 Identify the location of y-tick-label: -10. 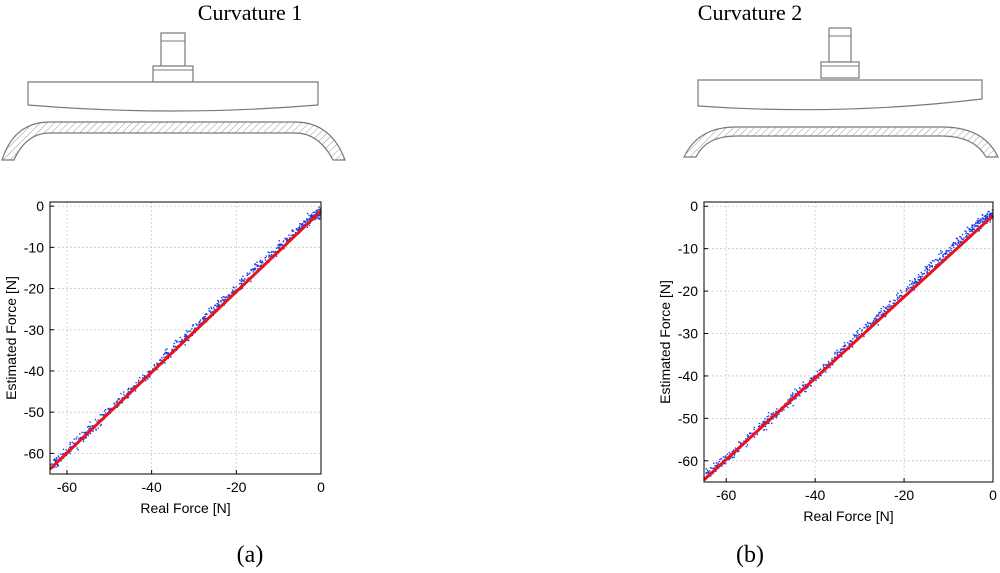
(34, 247).